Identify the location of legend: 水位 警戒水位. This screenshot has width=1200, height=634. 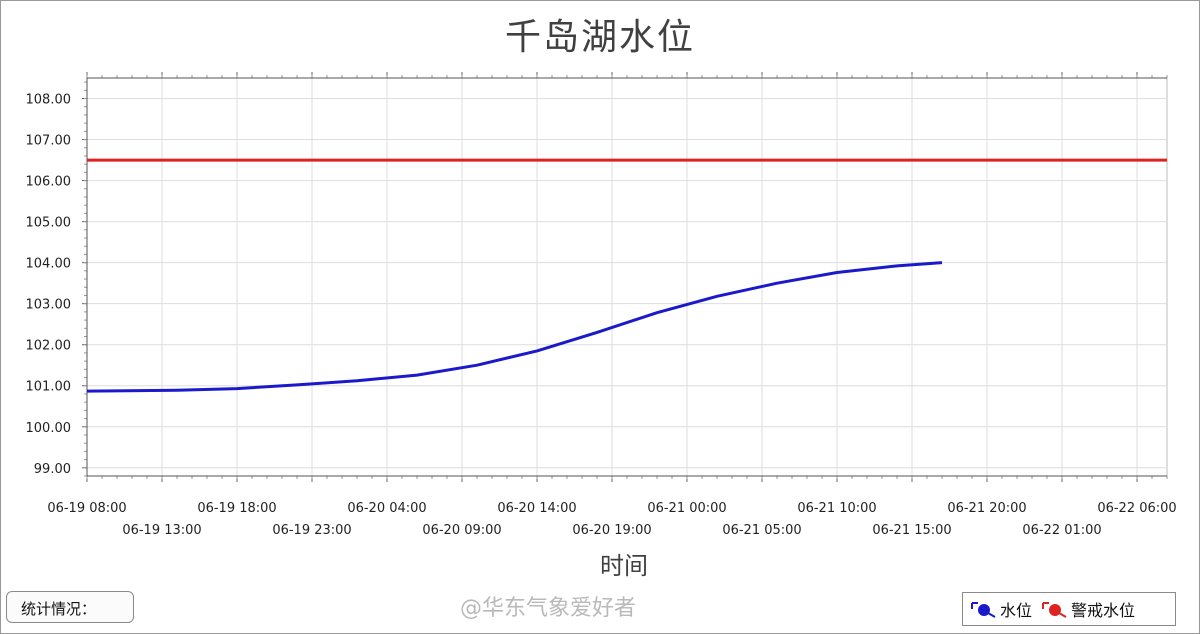
(1069, 609).